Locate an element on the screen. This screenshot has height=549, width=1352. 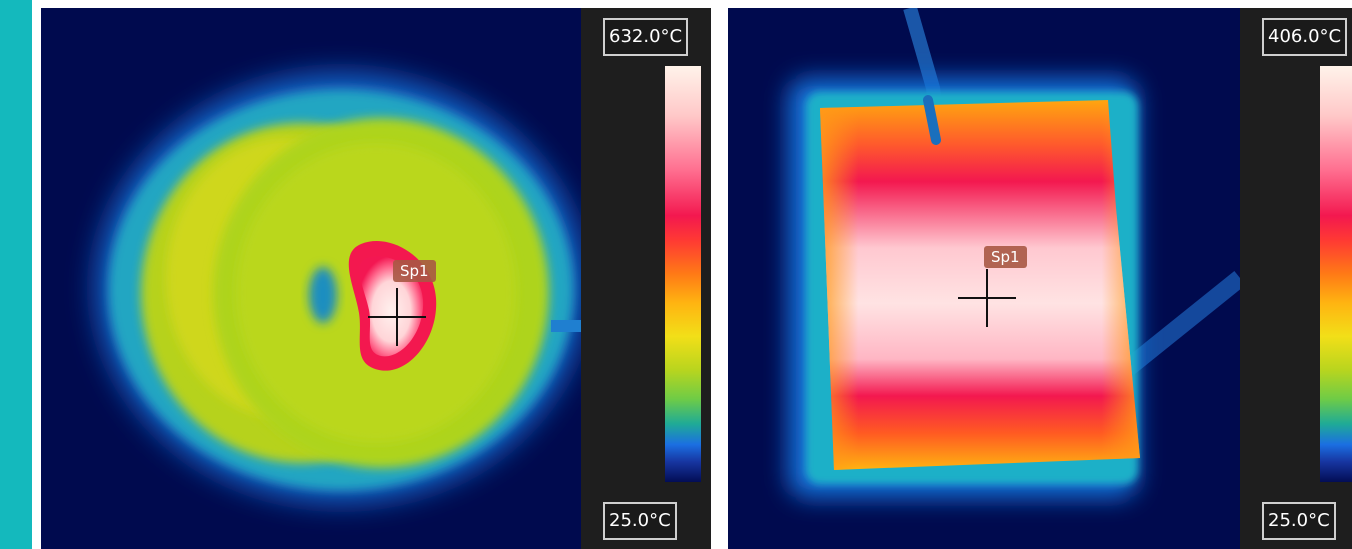
max-temperature-label: 632.0°C is located at coordinates (646, 37).